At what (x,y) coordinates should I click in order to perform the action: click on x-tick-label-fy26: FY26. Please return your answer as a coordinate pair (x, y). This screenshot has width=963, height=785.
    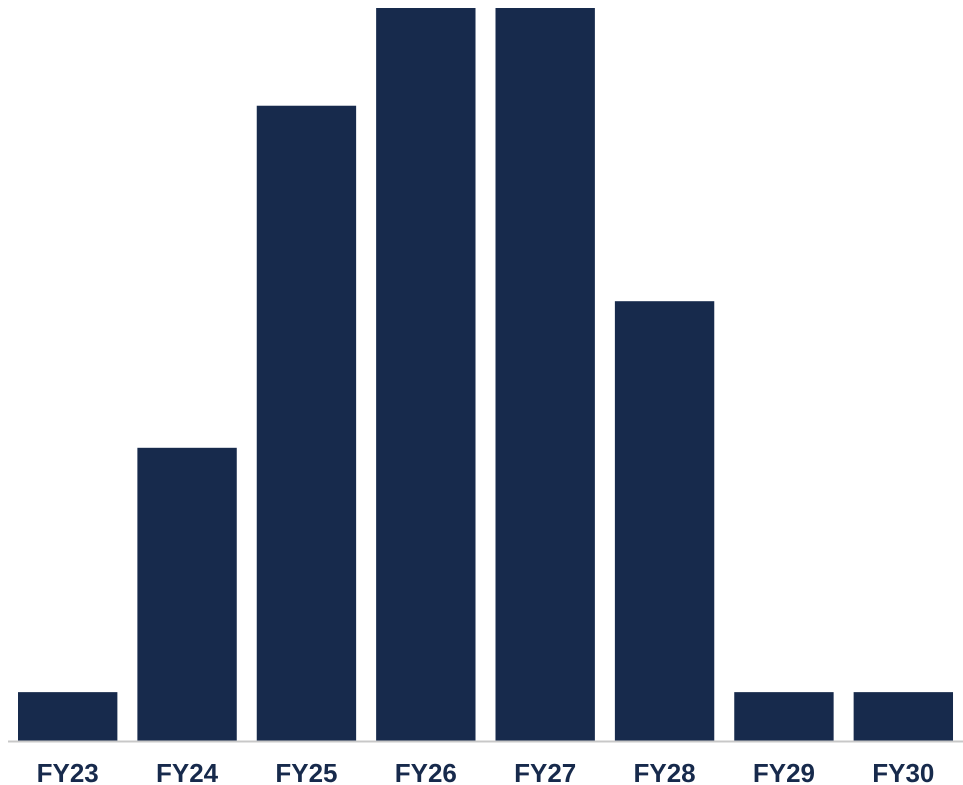
    Looking at the image, I should click on (426, 771).